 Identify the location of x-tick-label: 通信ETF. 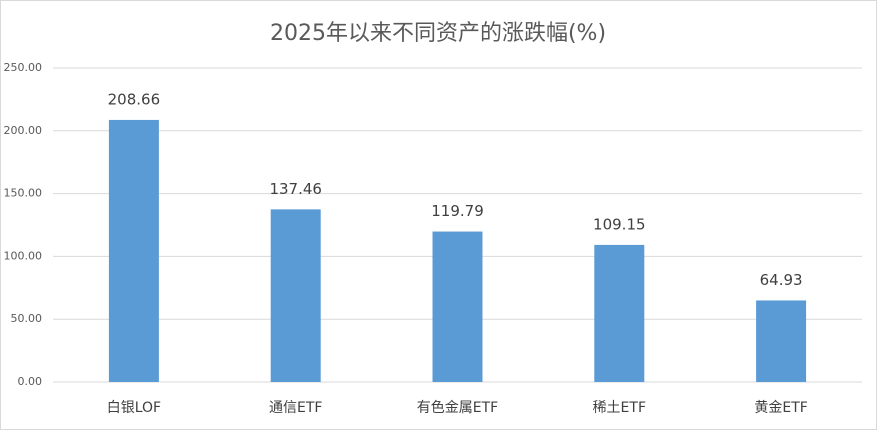
(295, 408).